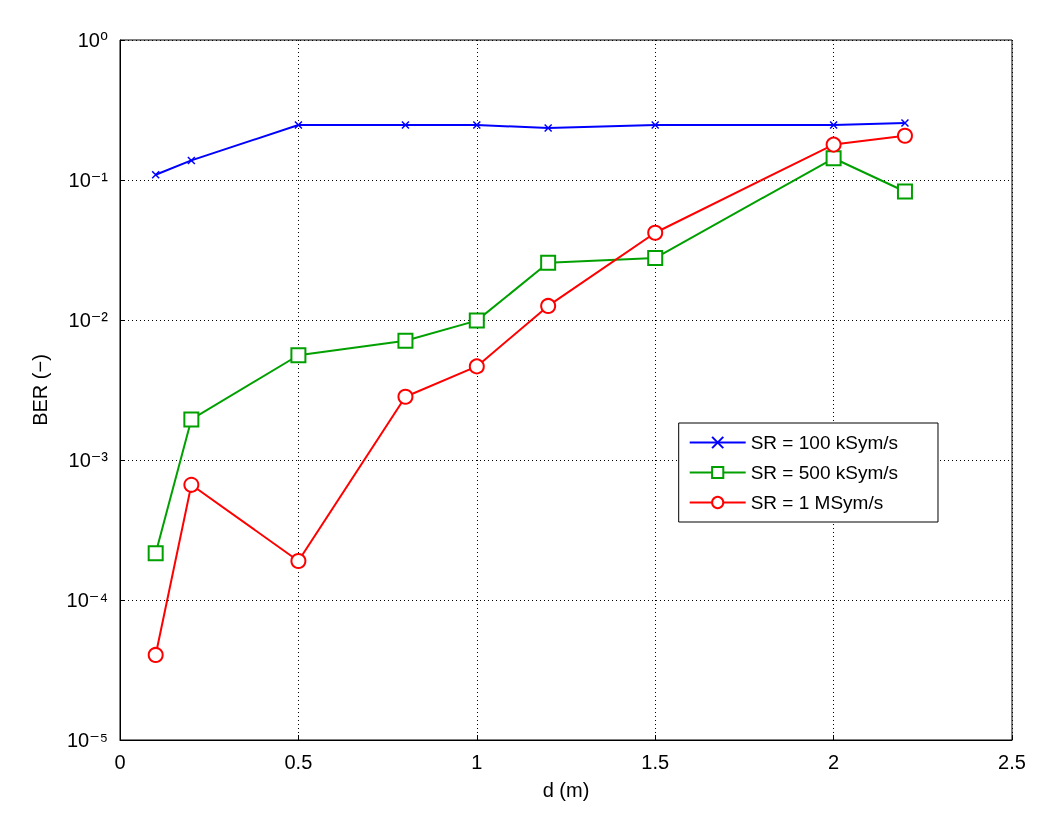  Describe the element at coordinates (87, 740) in the screenshot. I see `y-tick-label: 10⁻⁵` at that location.